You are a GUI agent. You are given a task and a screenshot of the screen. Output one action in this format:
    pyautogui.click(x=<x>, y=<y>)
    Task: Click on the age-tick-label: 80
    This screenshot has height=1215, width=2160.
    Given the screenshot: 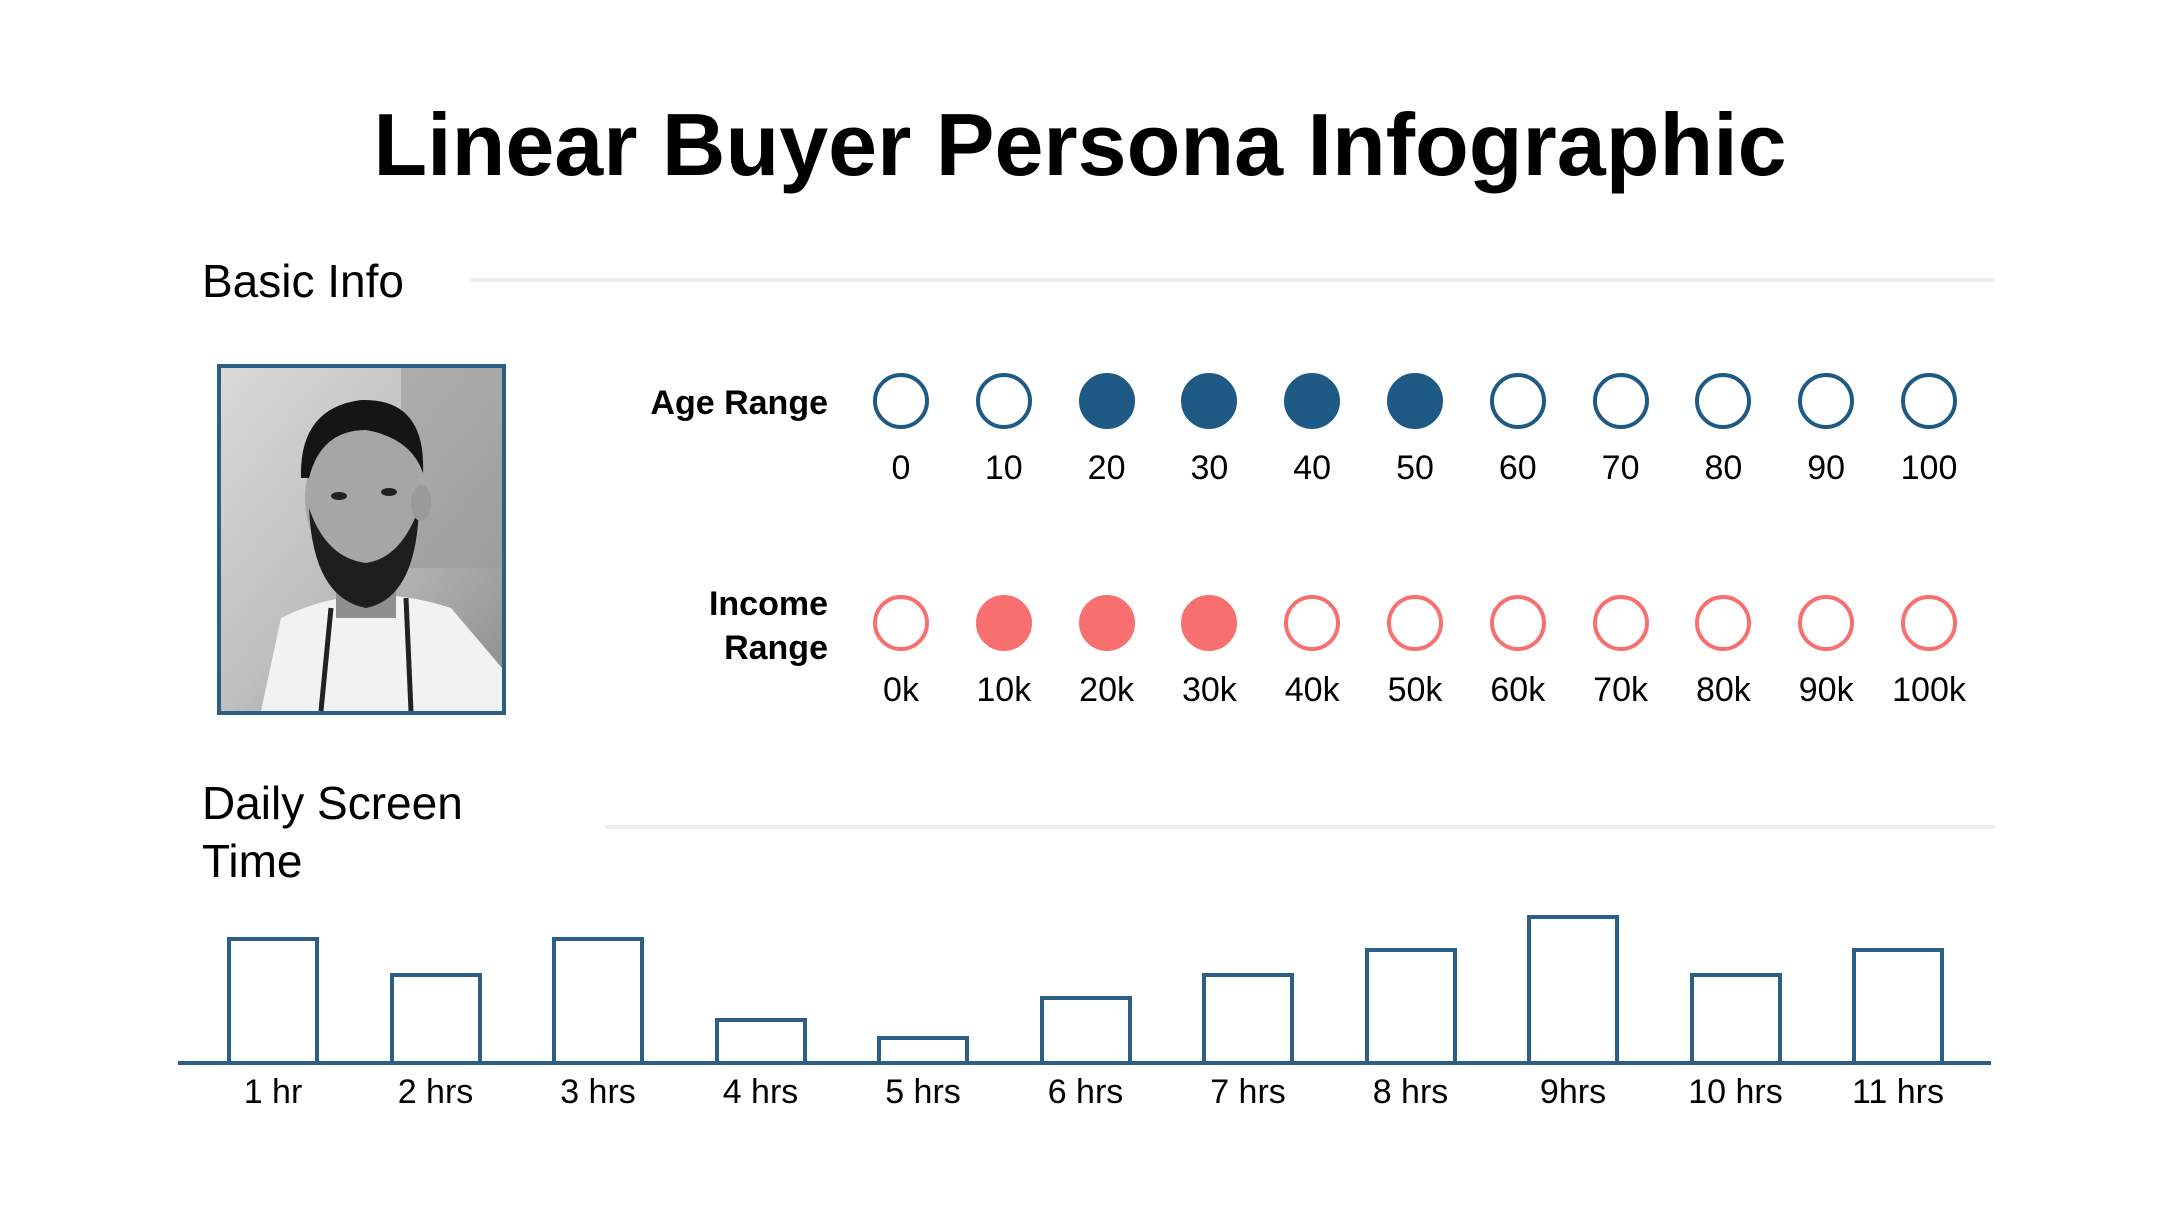 What is the action you would take?
    pyautogui.click(x=1723, y=468)
    